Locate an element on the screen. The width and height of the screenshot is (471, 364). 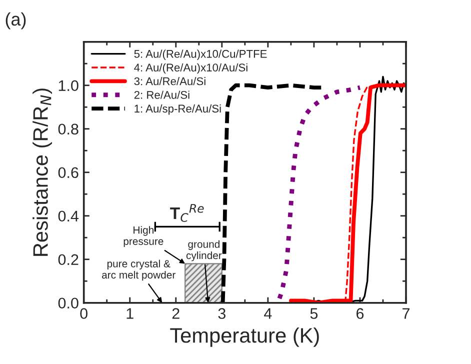
legend-label: 4: Au/(Re/Au)x10/Au/Si is located at coordinates (191, 68).